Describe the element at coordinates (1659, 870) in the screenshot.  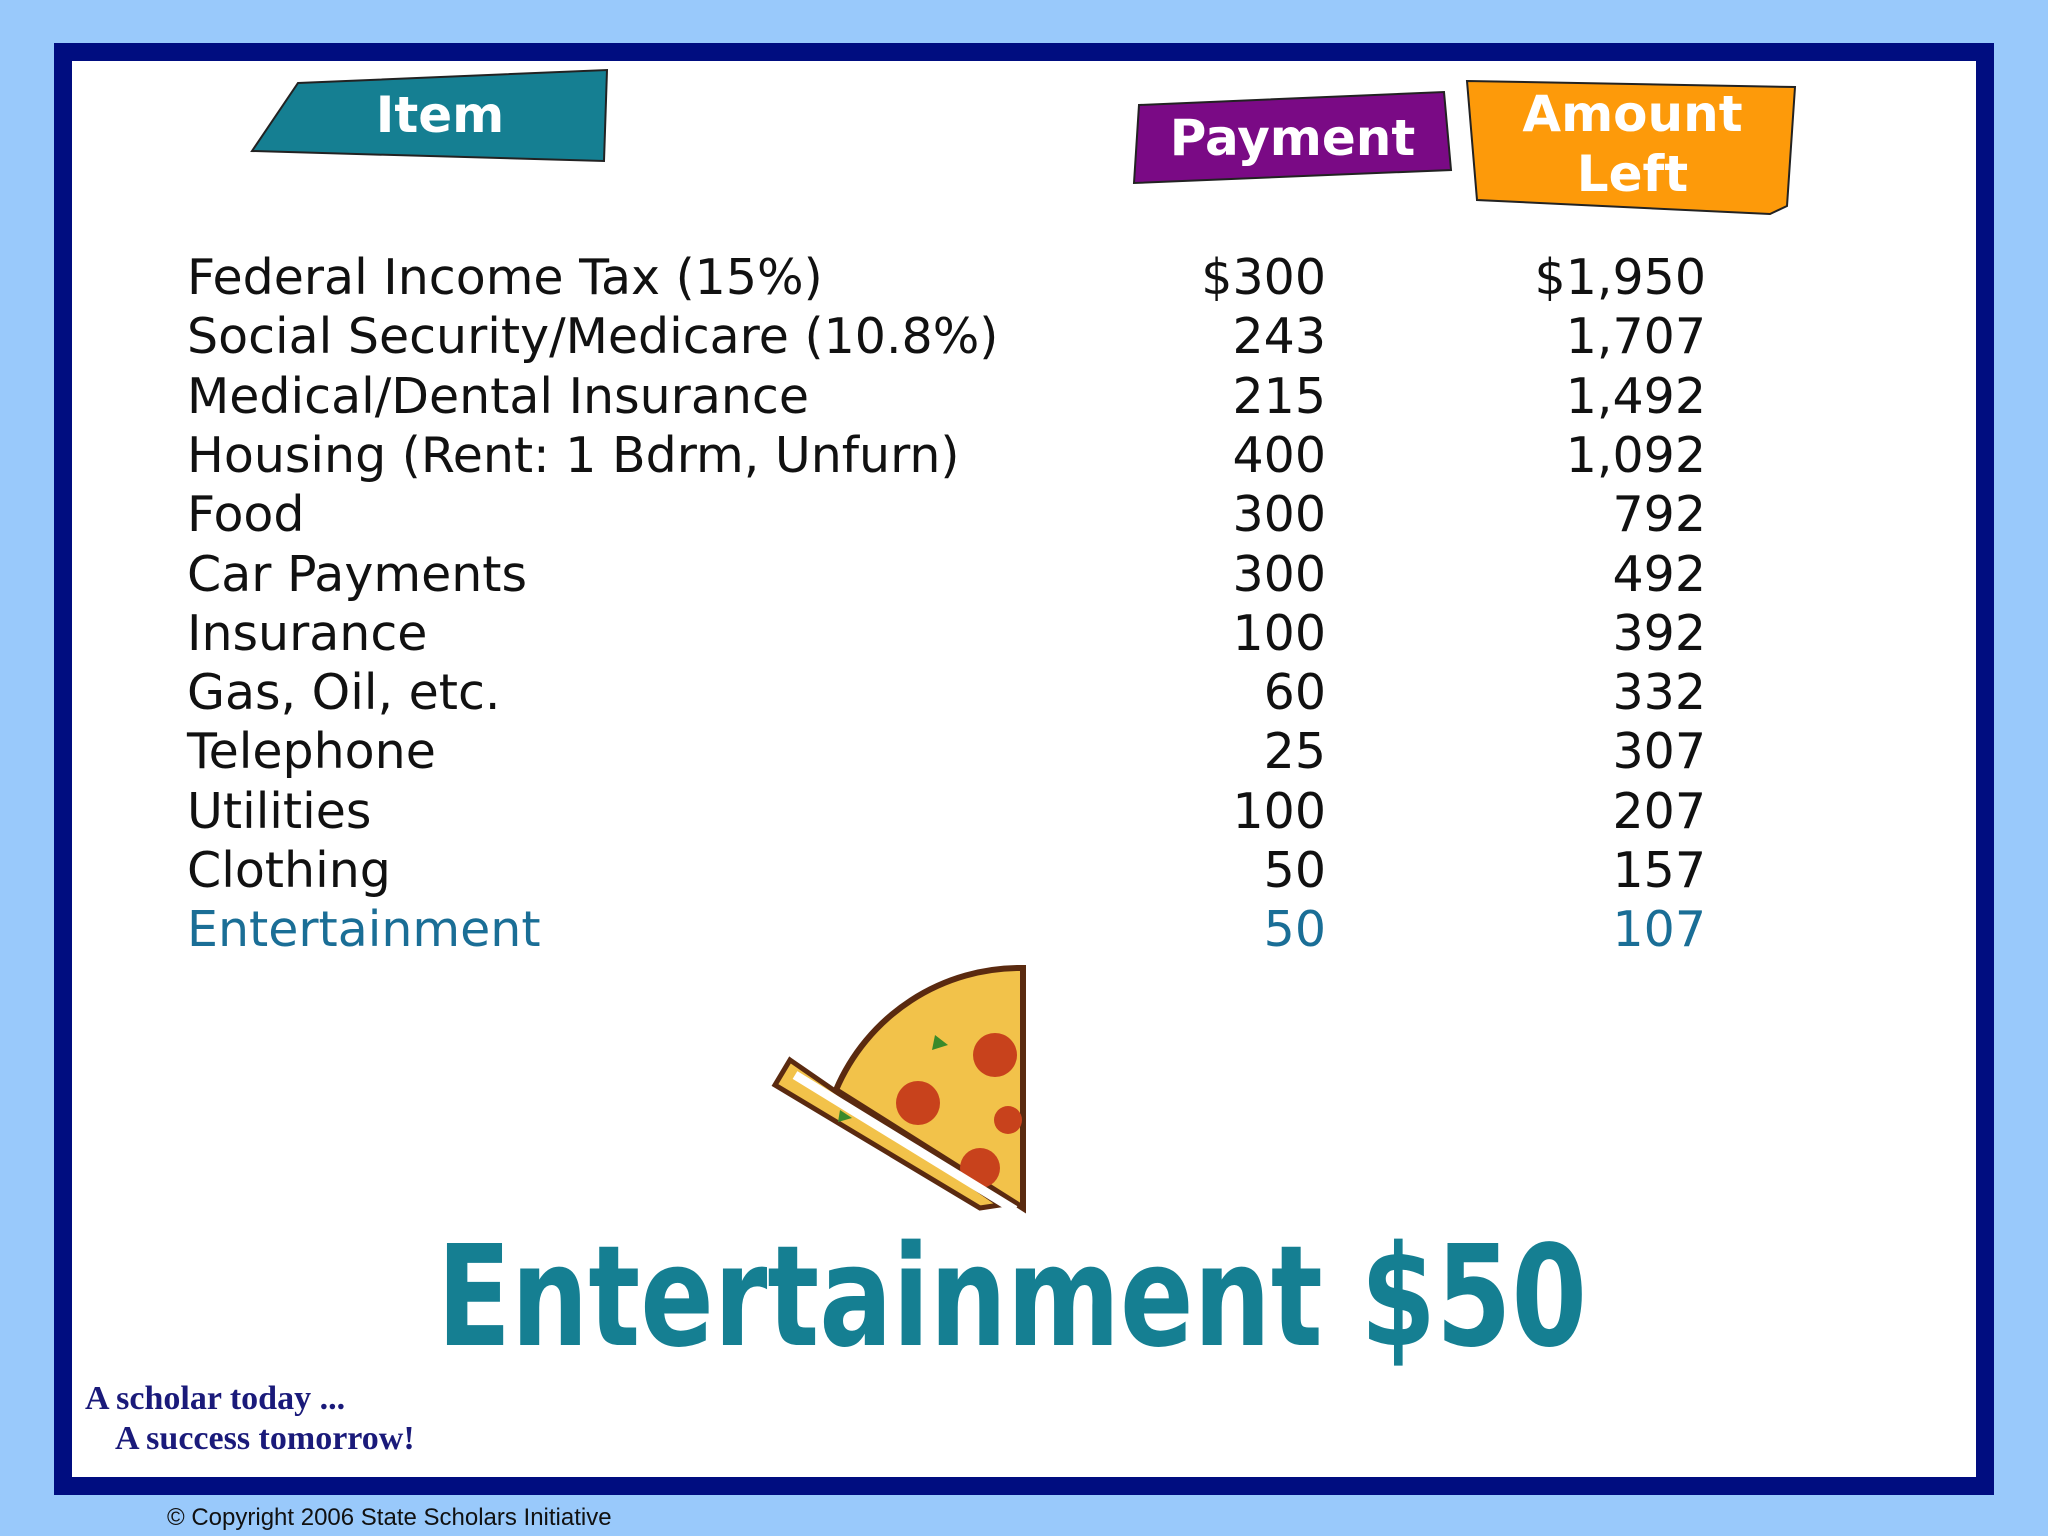
I see `amount-left-cell: 157` at that location.